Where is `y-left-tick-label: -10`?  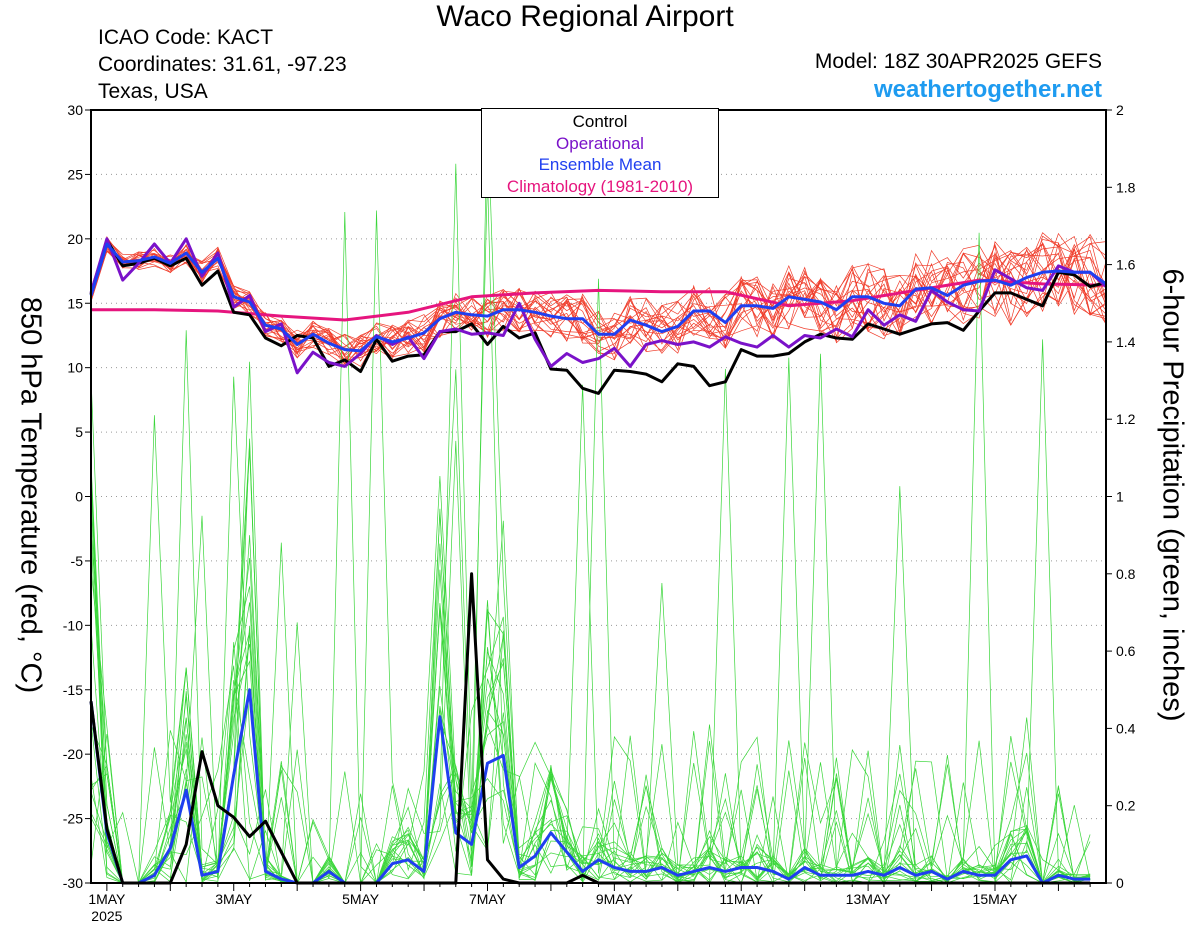
y-left-tick-label: -10 is located at coordinates (73, 625).